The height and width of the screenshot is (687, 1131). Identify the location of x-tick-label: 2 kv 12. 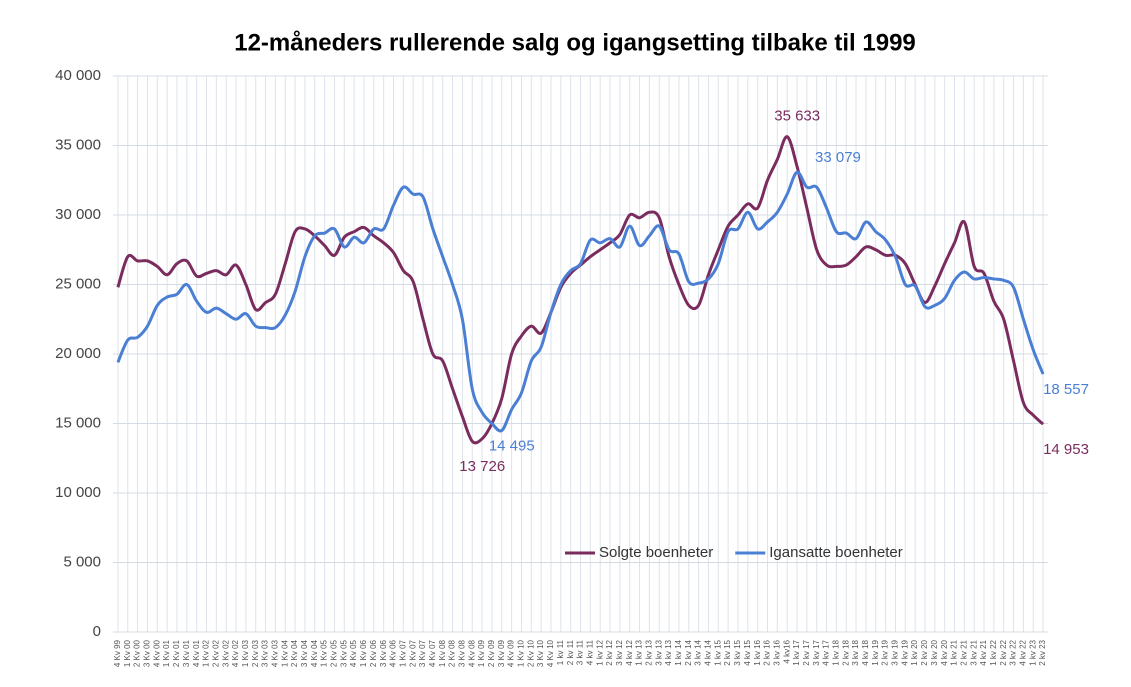
(609, 652).